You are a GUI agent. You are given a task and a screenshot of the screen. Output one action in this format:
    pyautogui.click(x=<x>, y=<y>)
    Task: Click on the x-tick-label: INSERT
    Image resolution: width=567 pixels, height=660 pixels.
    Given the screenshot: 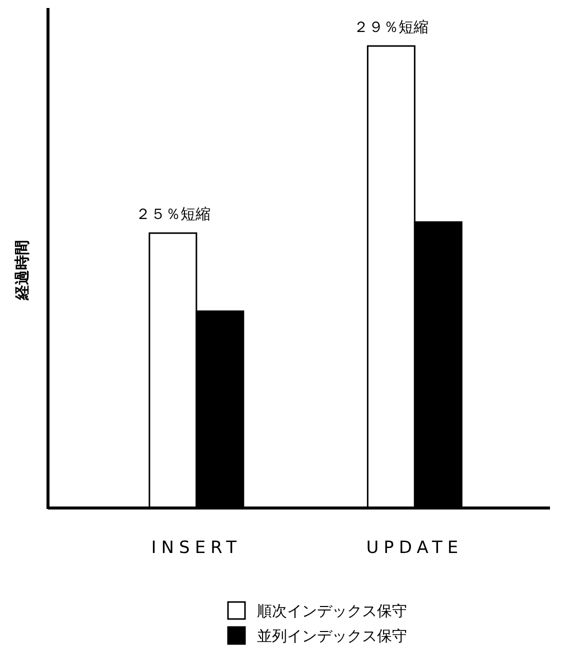 What is the action you would take?
    pyautogui.click(x=196, y=548)
    